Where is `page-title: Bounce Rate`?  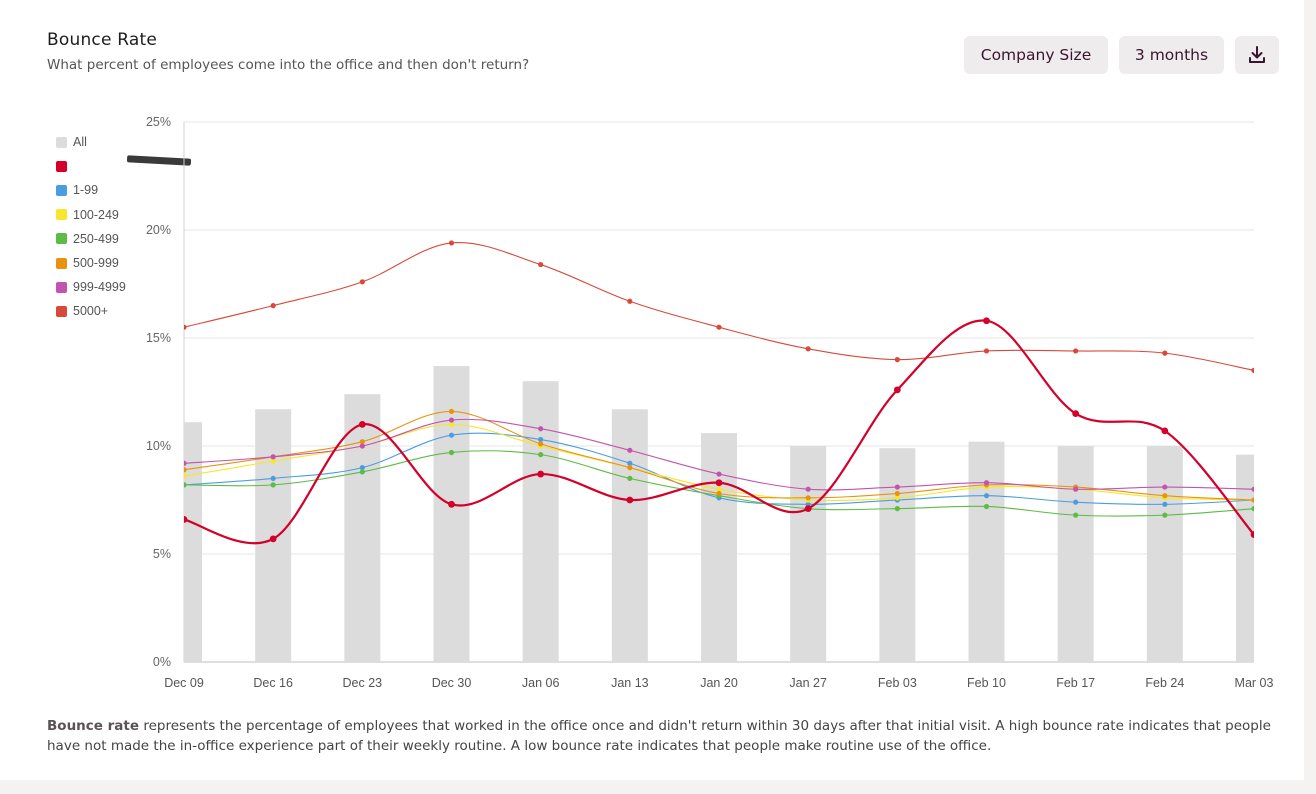
page-title: Bounce Rate is located at coordinates (102, 40).